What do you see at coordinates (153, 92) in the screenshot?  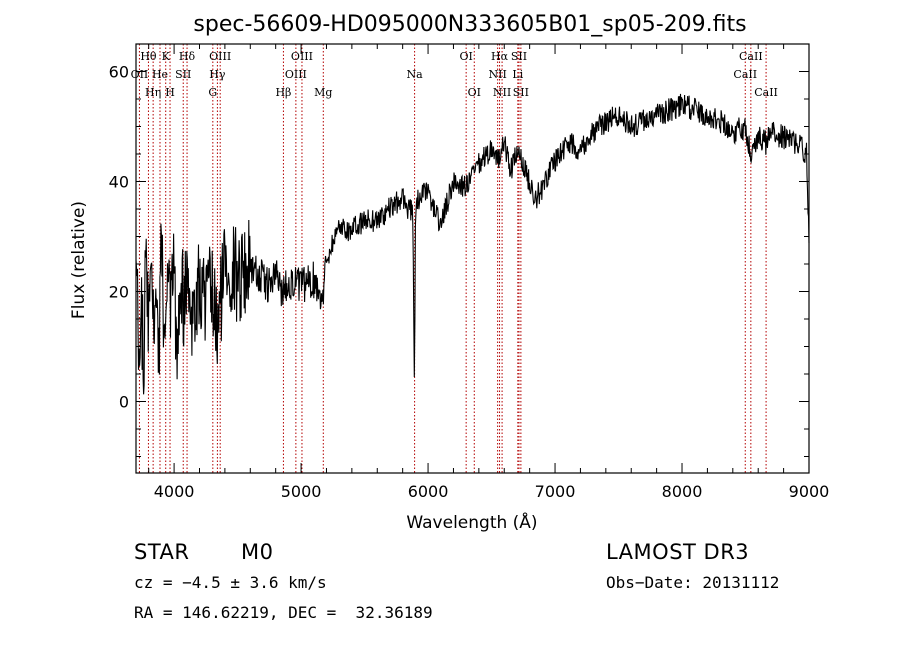 I see `line-label: Hη` at bounding box center [153, 92].